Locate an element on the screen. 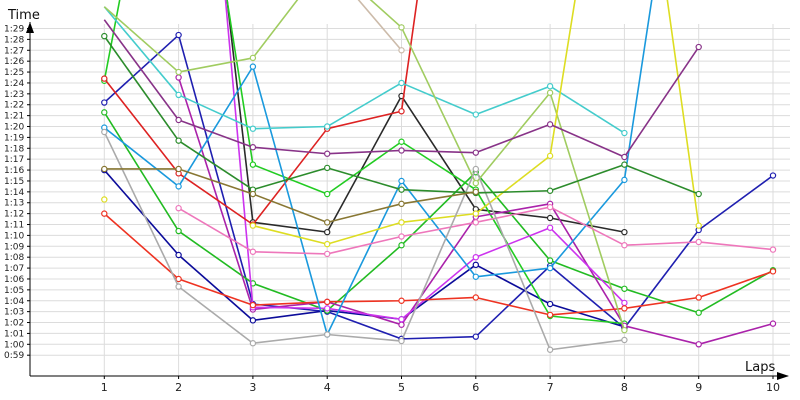 The width and height of the screenshot is (800, 400). y-tick-label: 1:02 is located at coordinates (14, 324).